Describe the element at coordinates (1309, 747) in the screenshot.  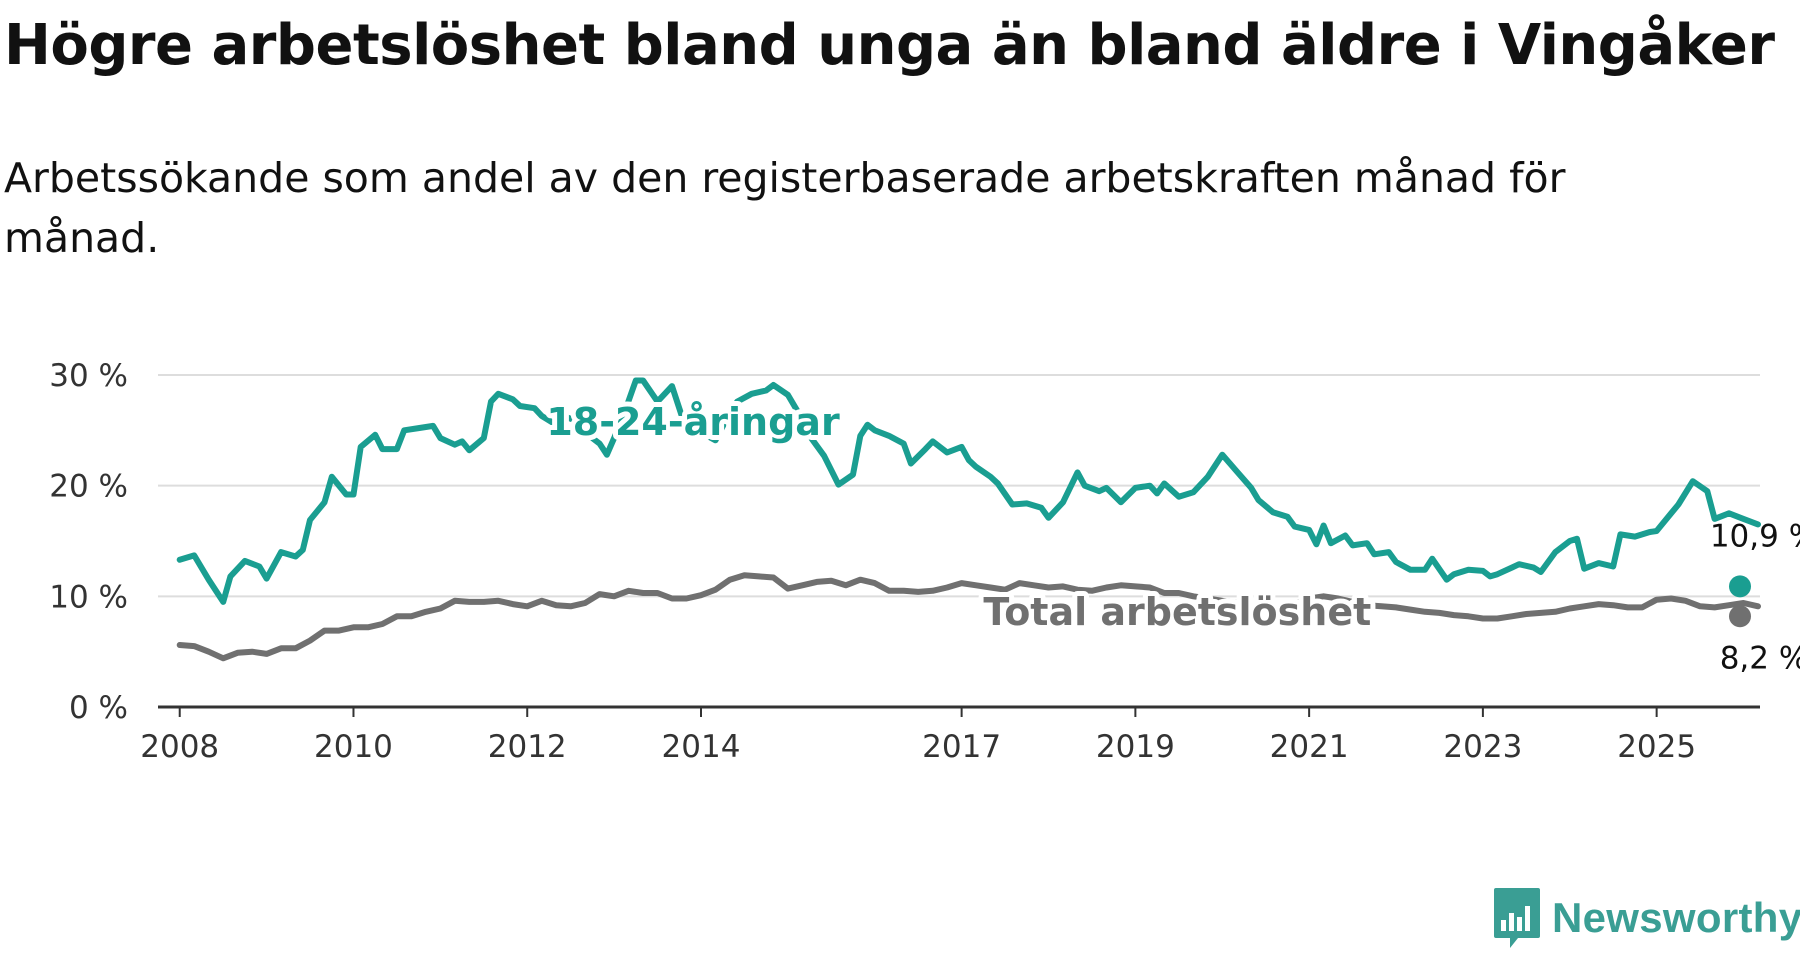
I see `x-tick-label: 2021` at that location.